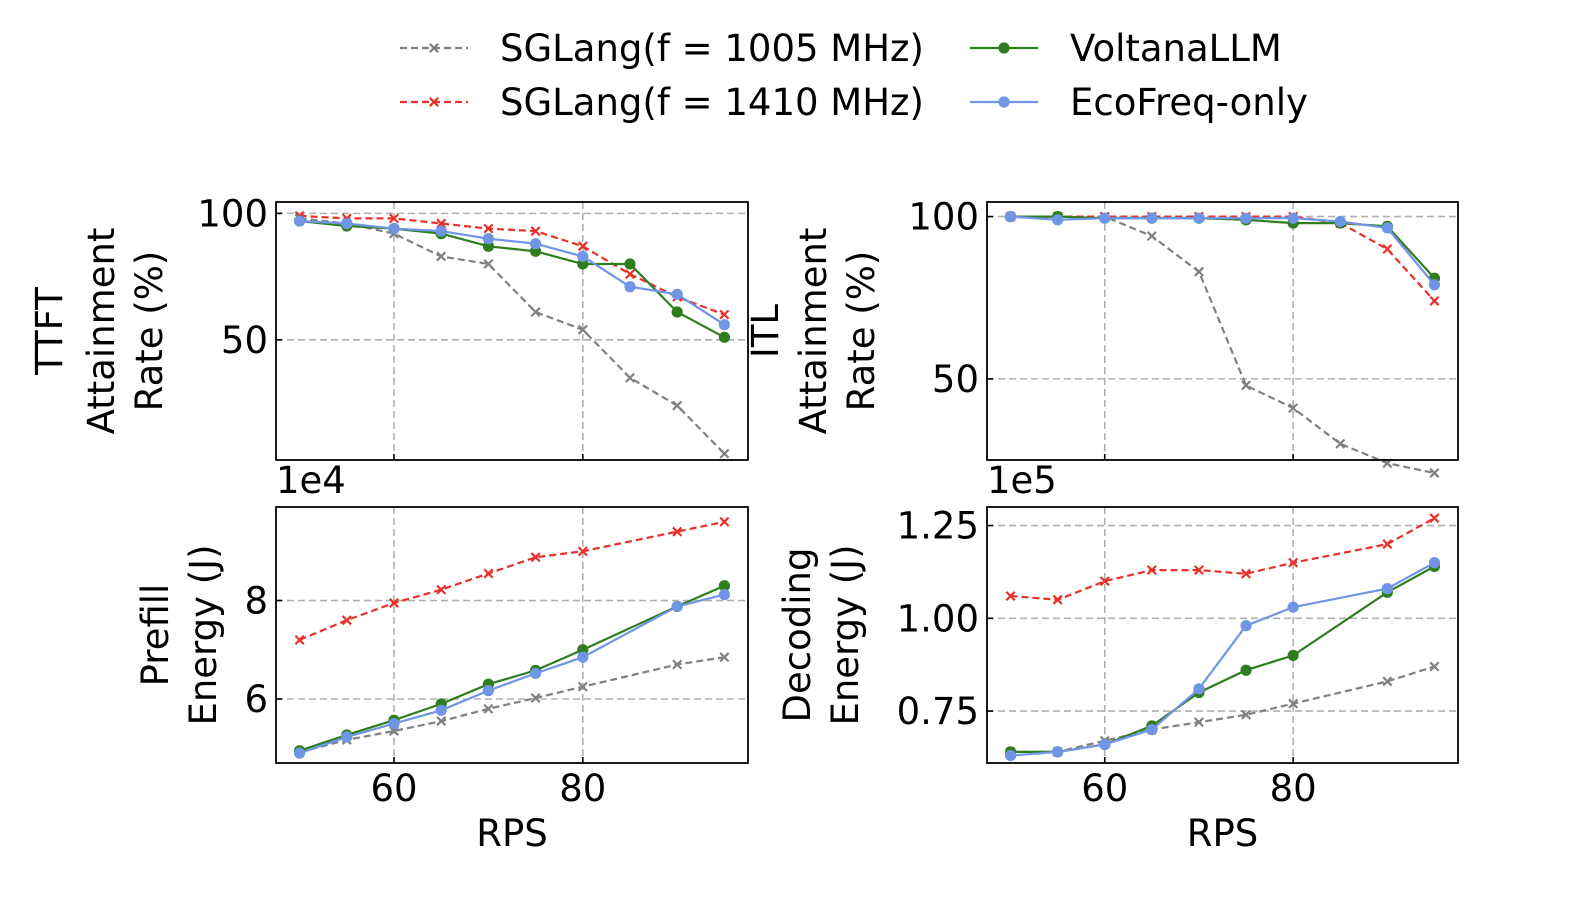 The image size is (1576, 910). I want to click on legend-item-sglang_1005: SGLang(f = 1005 MHz), so click(662, 48).